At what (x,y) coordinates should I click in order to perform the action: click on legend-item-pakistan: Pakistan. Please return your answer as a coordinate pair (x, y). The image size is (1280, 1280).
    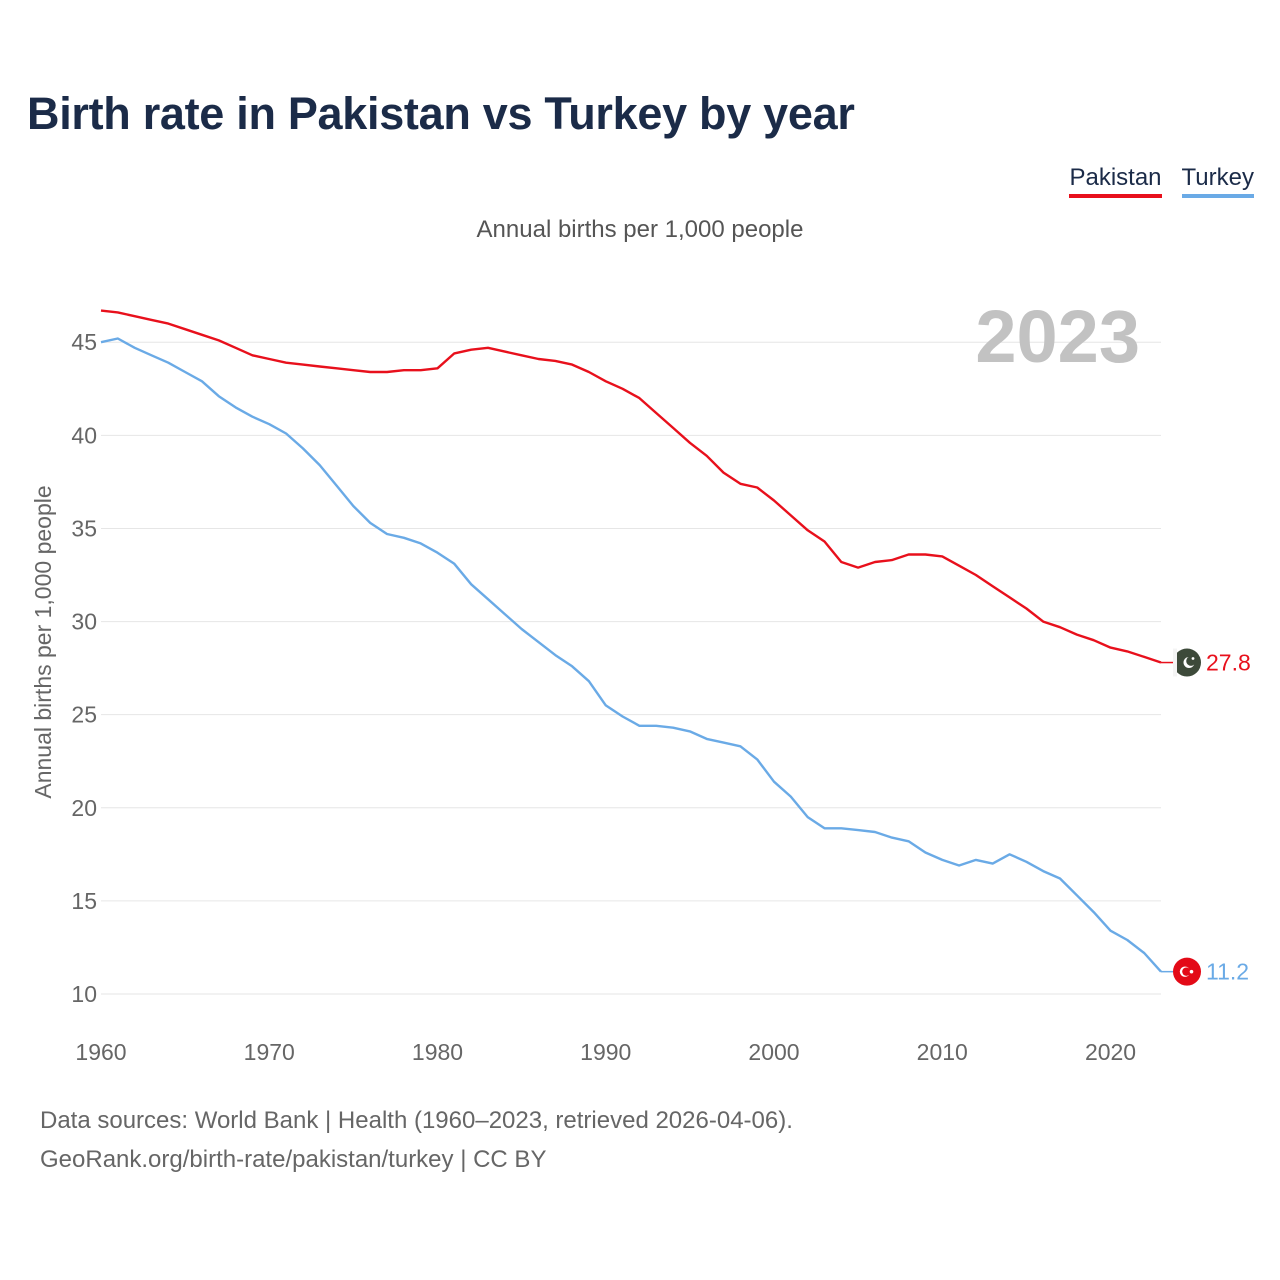
    Looking at the image, I should click on (1115, 181).